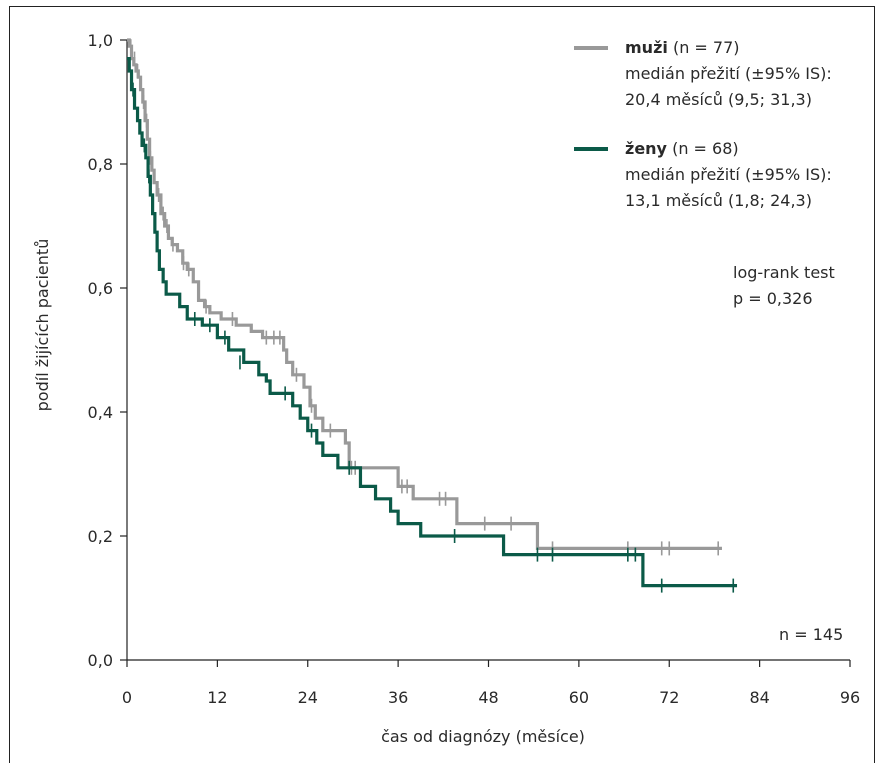 This screenshot has width=886, height=763. I want to click on x-tick-label: 24, so click(308, 697).